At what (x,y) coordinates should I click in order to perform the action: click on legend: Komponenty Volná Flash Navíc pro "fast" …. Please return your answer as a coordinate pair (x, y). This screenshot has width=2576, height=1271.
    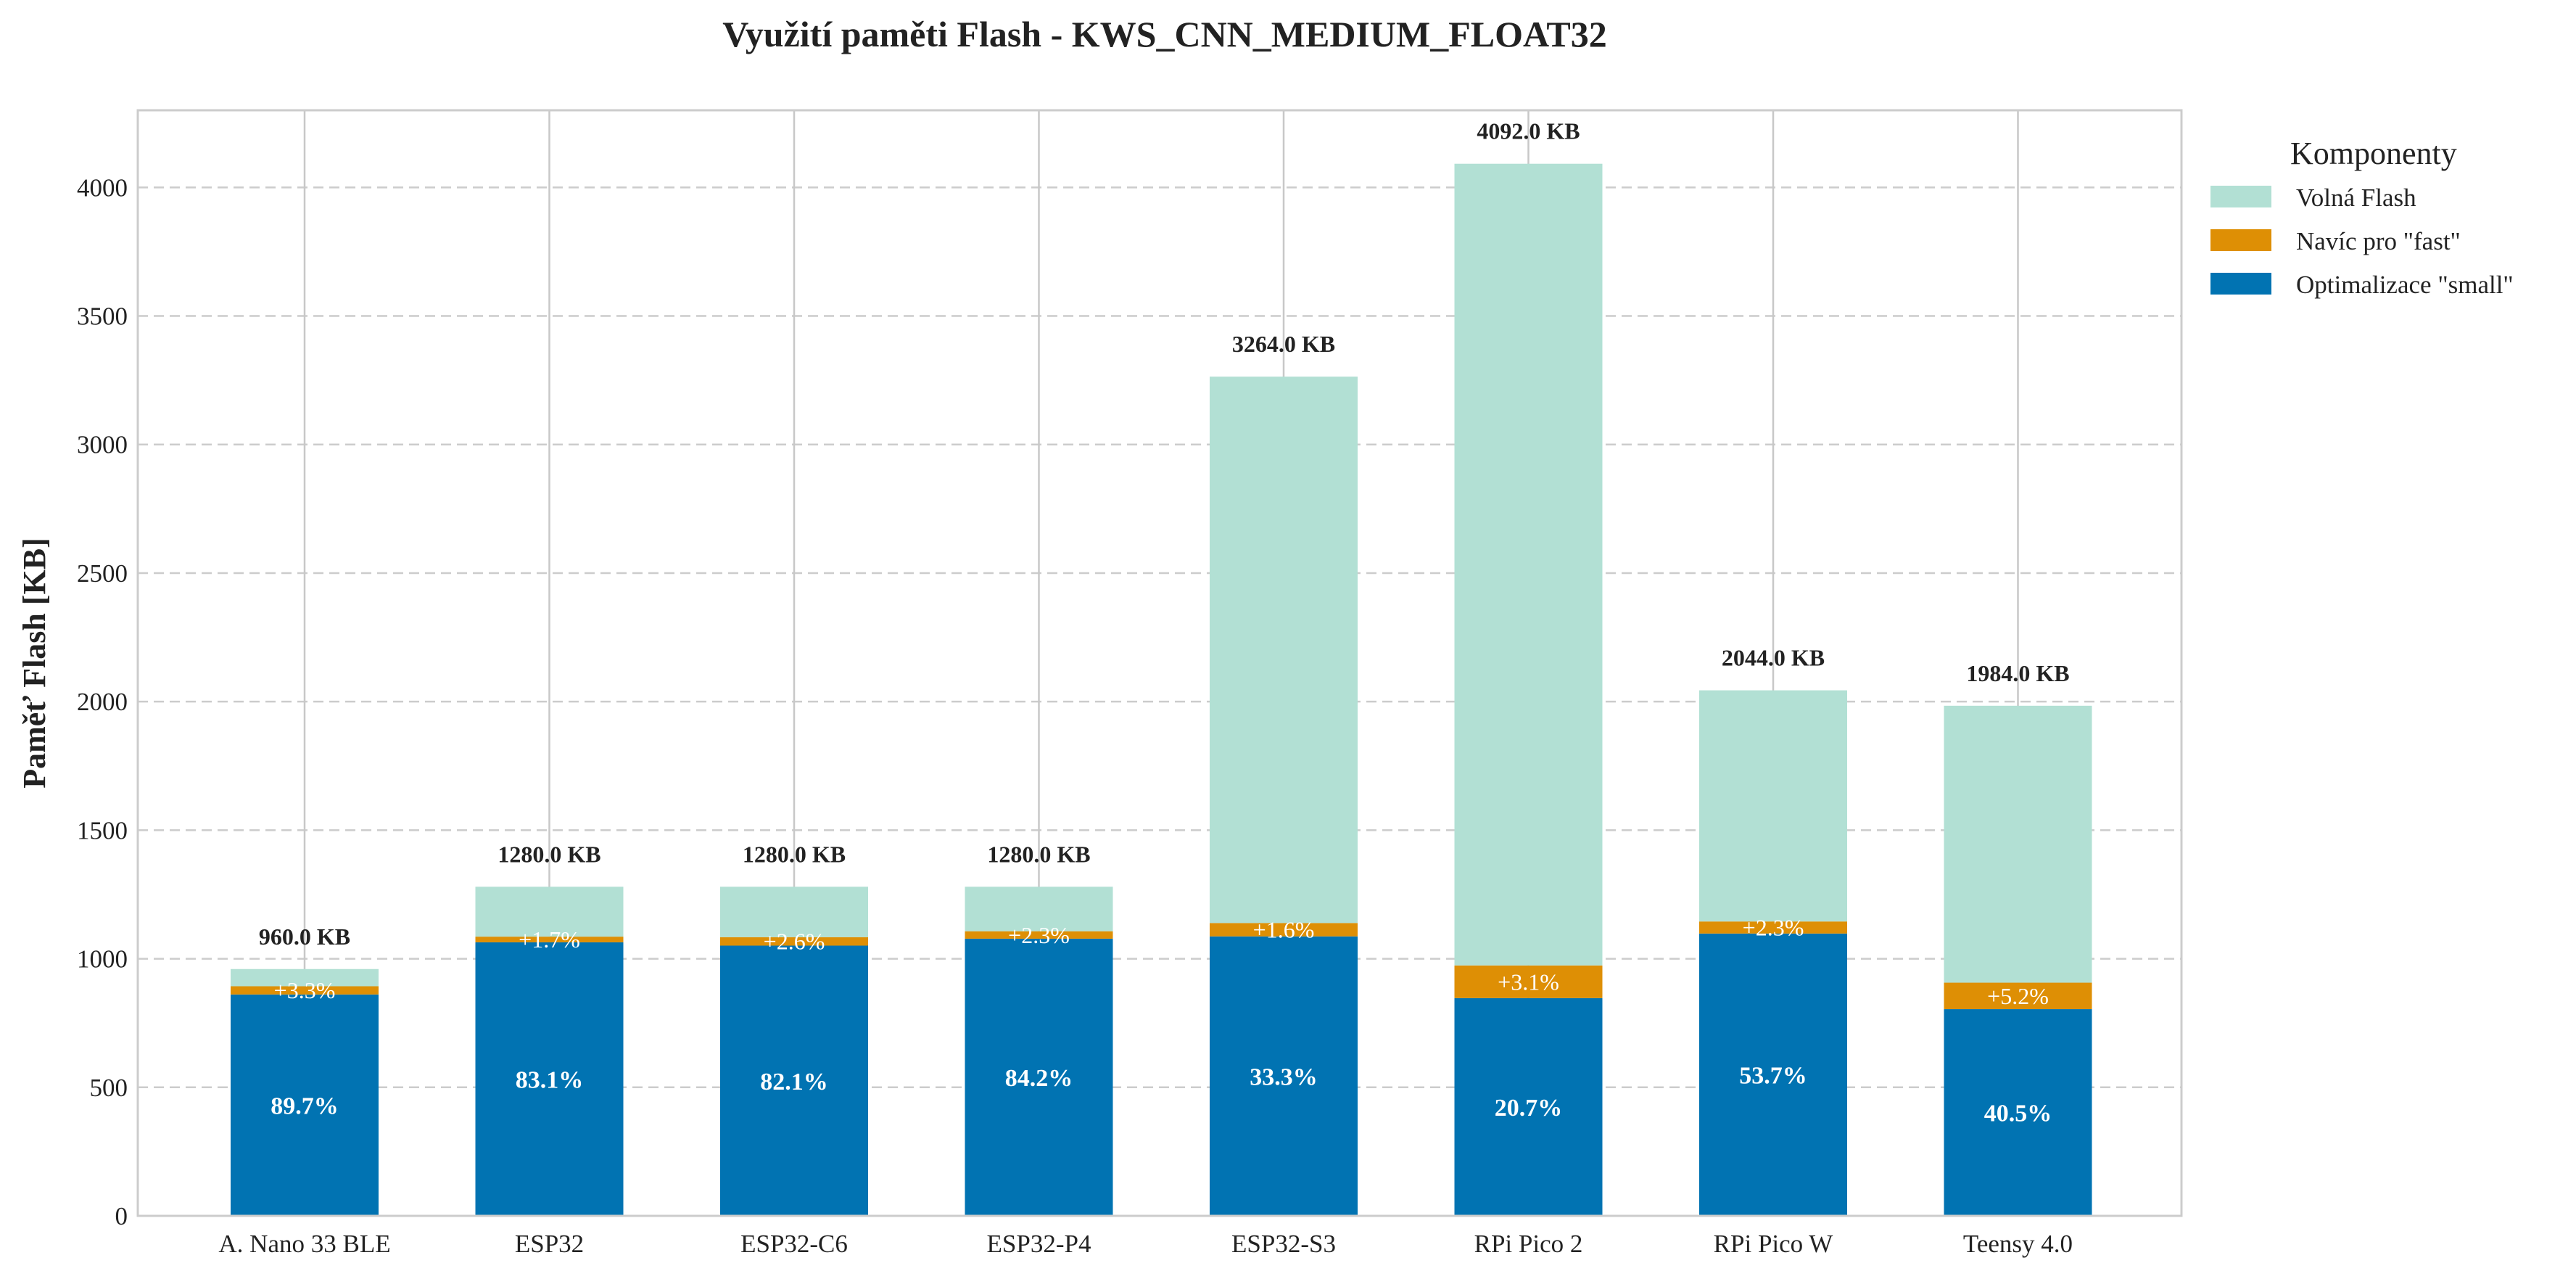
    Looking at the image, I should click on (2362, 217).